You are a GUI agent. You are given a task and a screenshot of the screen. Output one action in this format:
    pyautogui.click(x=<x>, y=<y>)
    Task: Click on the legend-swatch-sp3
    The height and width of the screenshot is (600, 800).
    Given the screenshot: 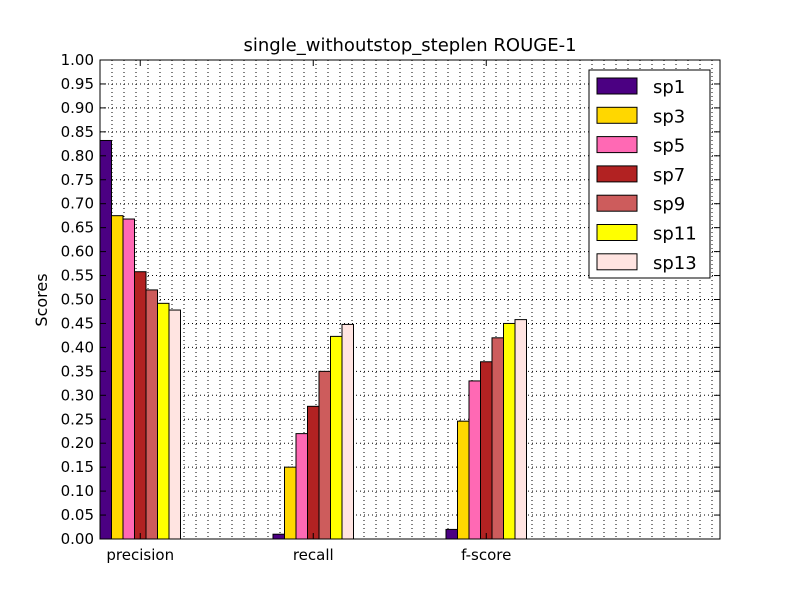 What is the action you would take?
    pyautogui.click(x=617, y=115)
    